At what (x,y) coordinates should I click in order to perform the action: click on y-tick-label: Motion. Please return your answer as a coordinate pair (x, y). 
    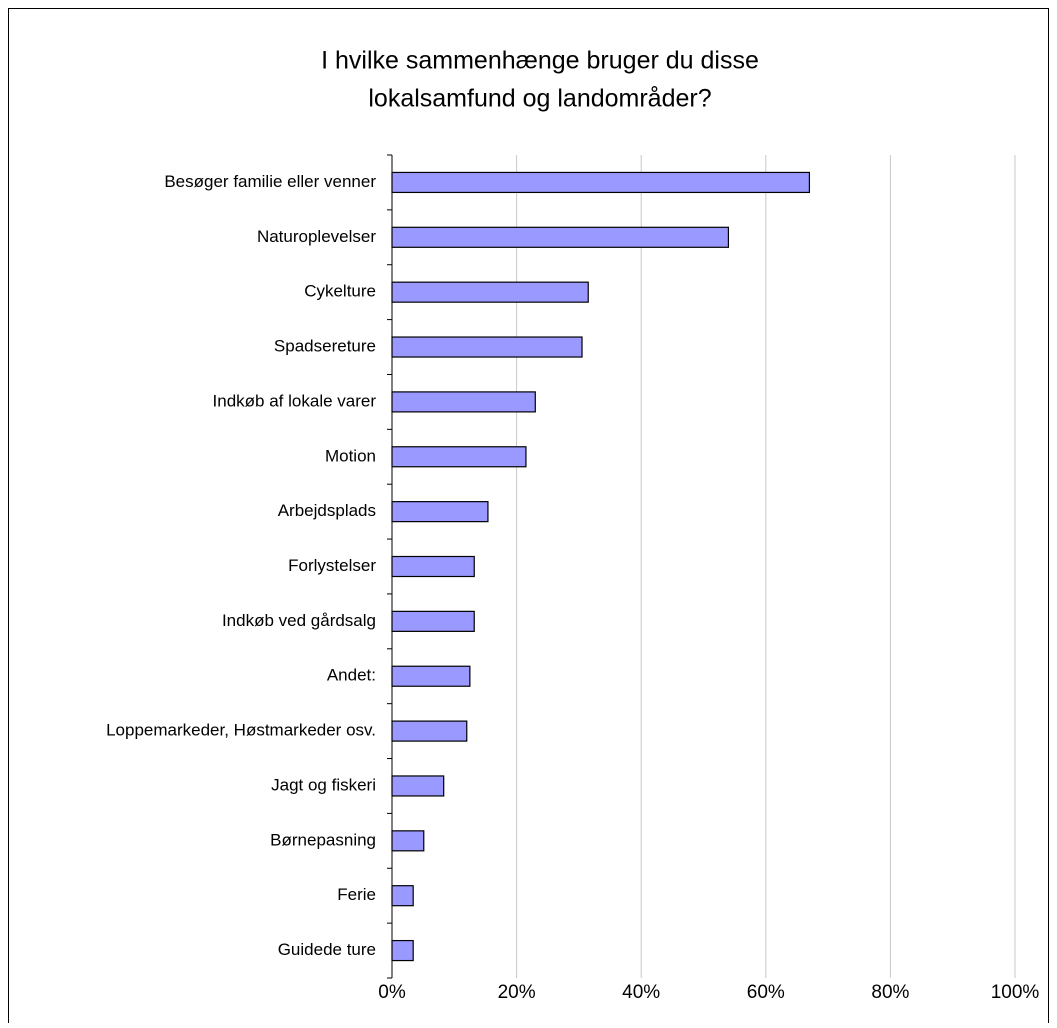
    Looking at the image, I should click on (350, 455).